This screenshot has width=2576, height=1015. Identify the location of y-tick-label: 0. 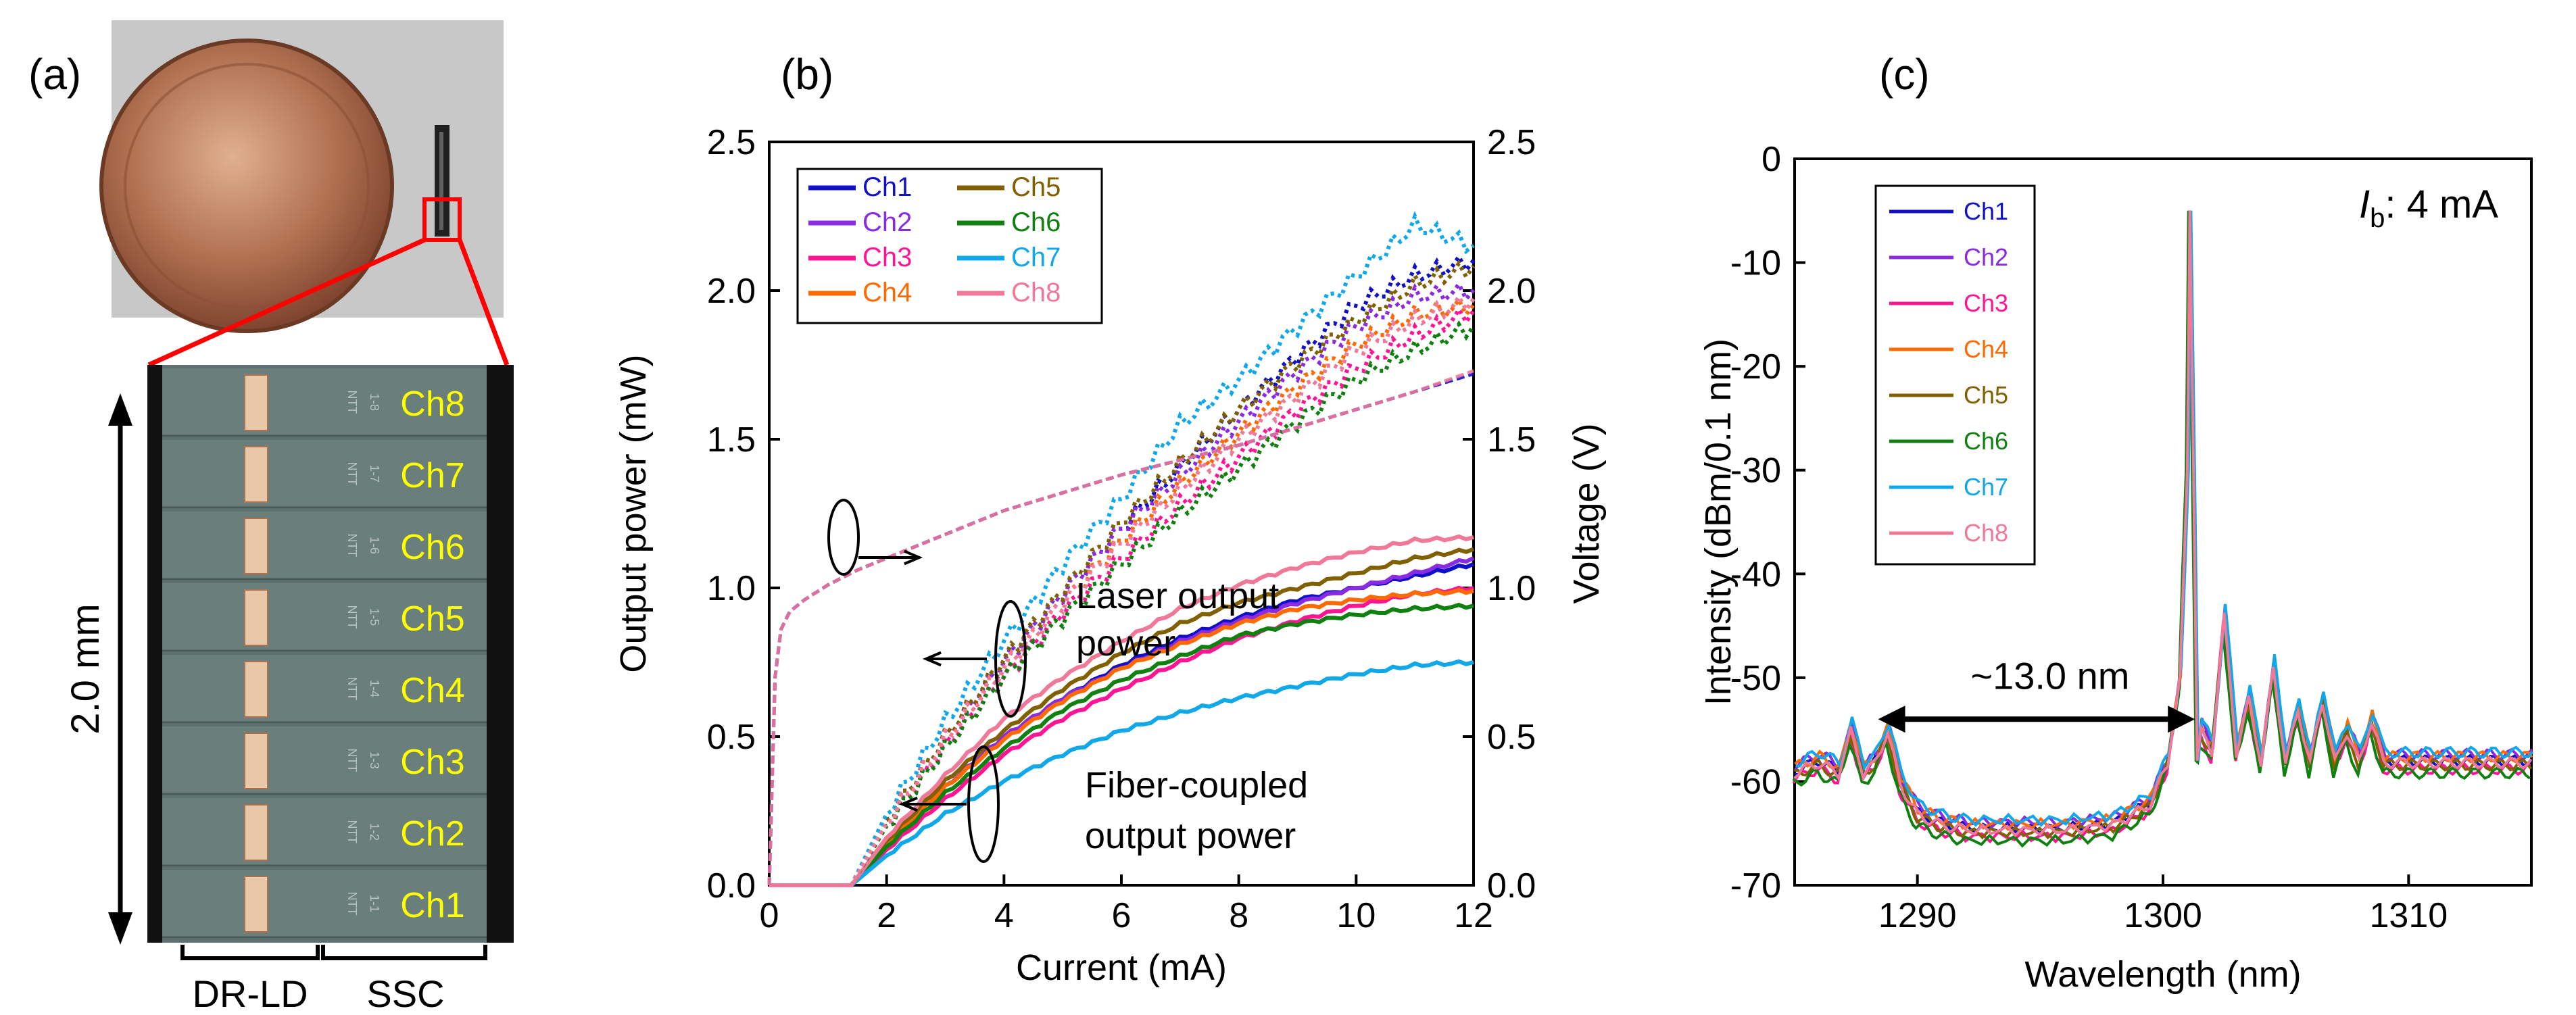
(1771, 159).